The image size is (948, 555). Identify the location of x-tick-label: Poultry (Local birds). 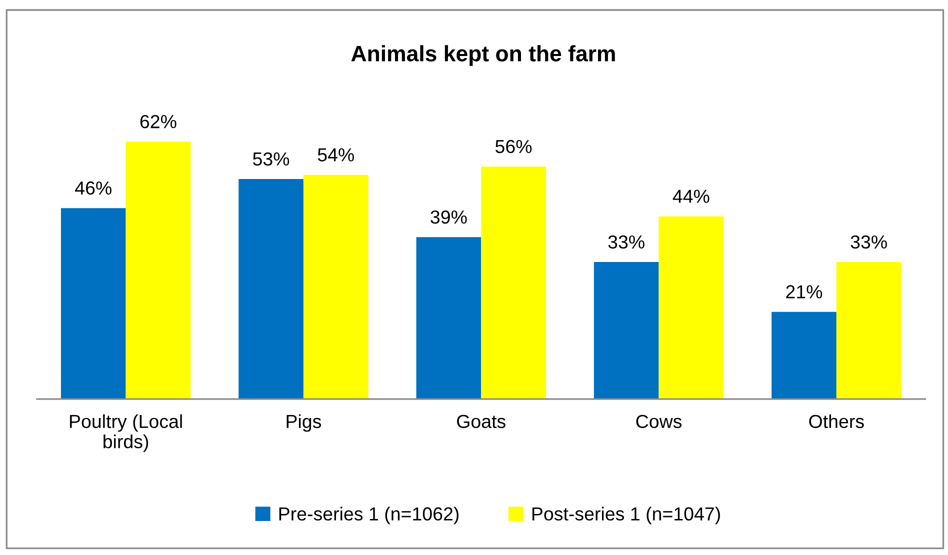
(126, 433).